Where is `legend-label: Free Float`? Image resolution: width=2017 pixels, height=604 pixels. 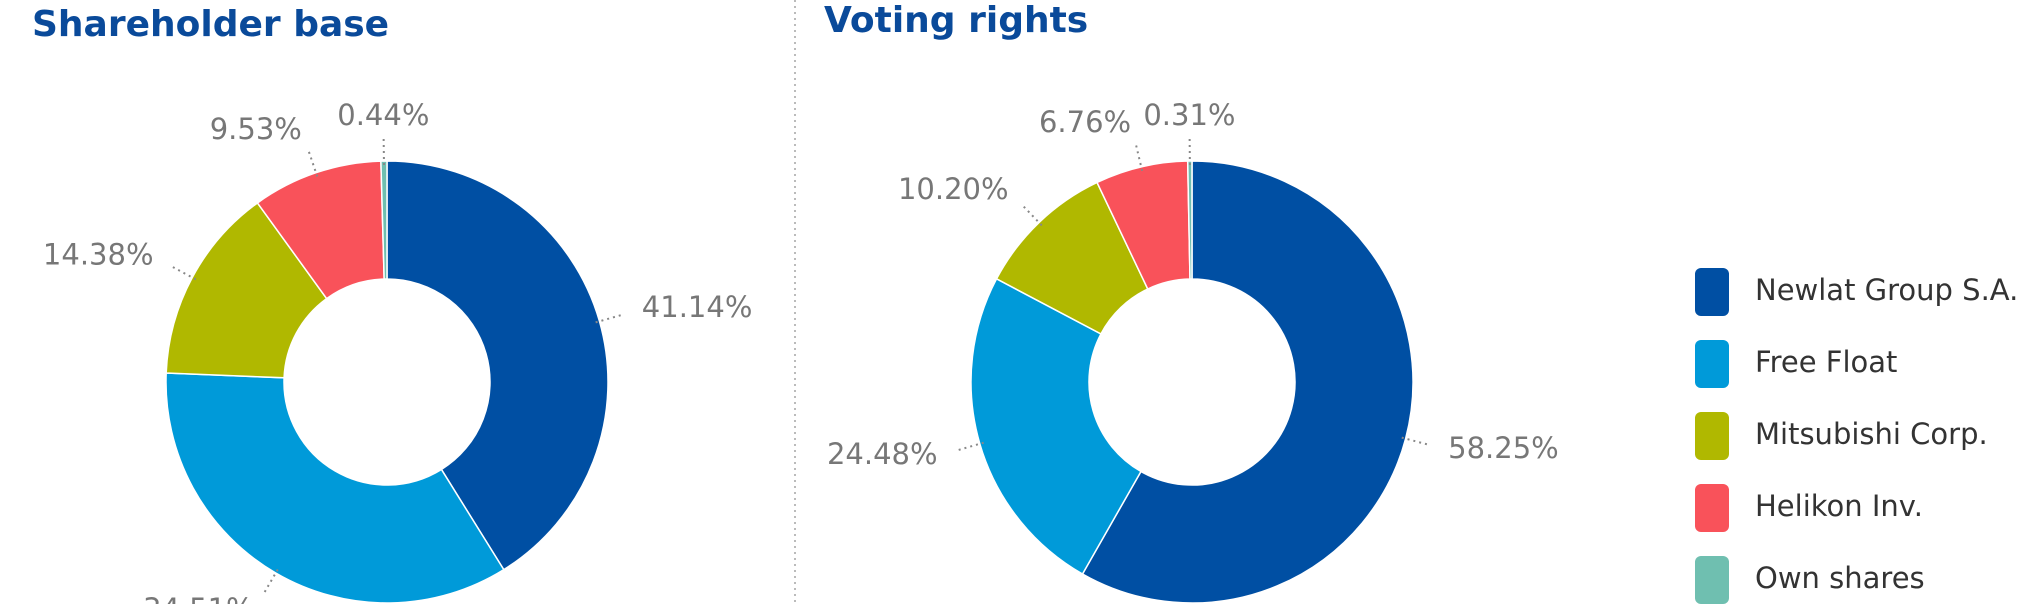 legend-label: Free Float is located at coordinates (1826, 362).